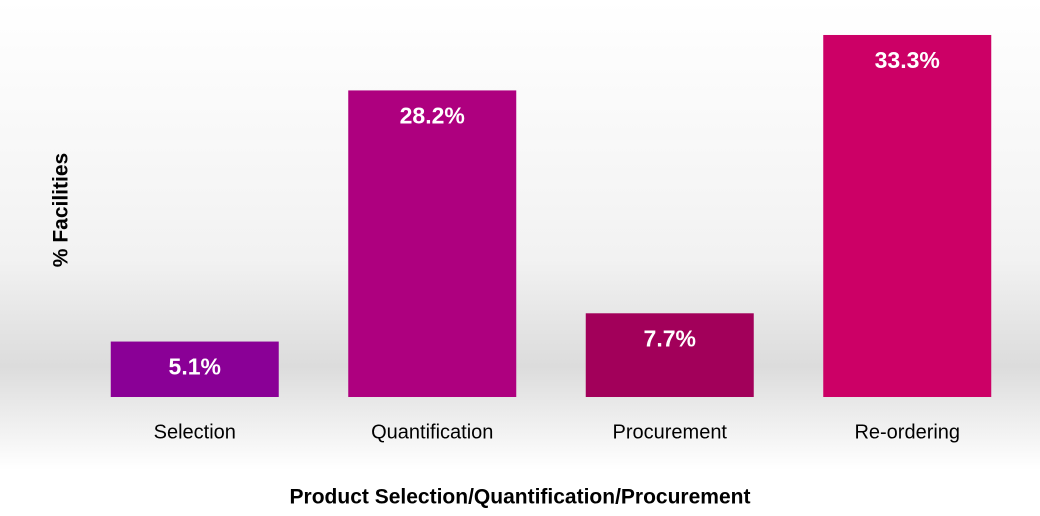  Describe the element at coordinates (195, 432) in the screenshot. I see `x-tick-label: Selection` at that location.